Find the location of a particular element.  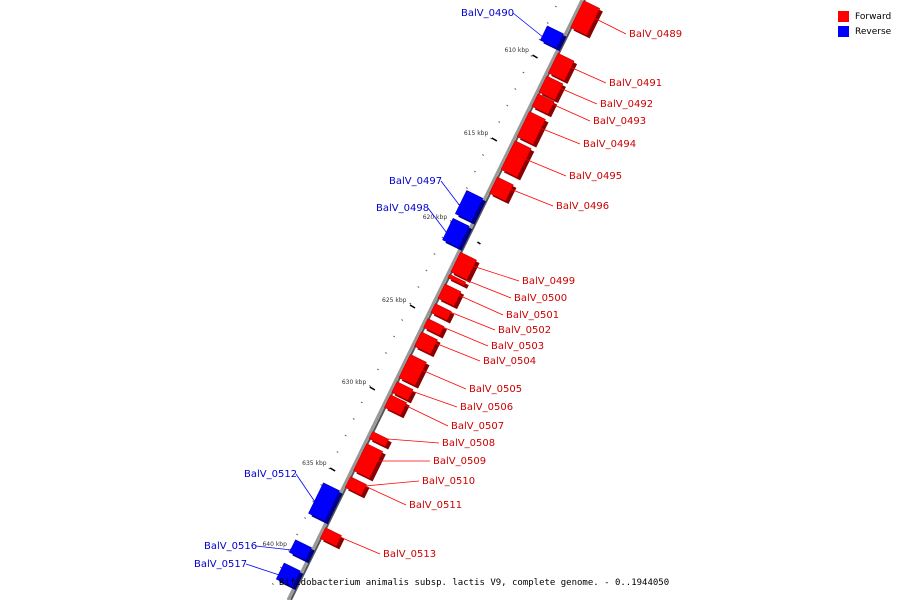

scale-label: 615 kbp is located at coordinates (476, 133).